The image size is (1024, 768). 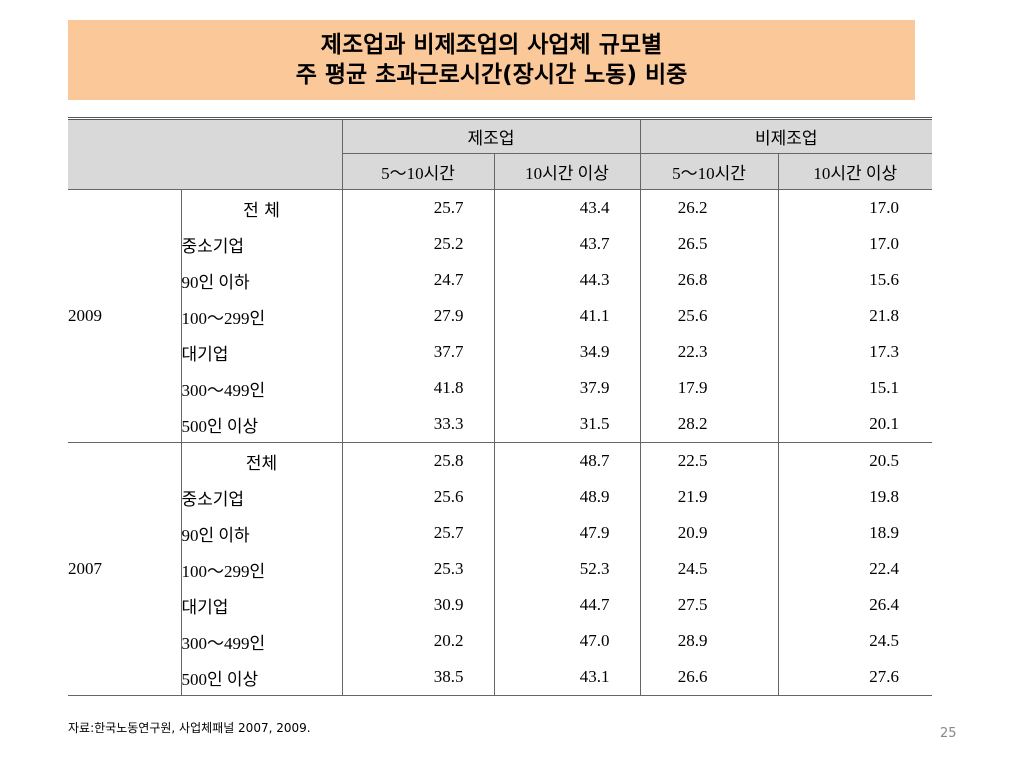 What do you see at coordinates (567, 424) in the screenshot?
I see `value-cell: 31.5` at bounding box center [567, 424].